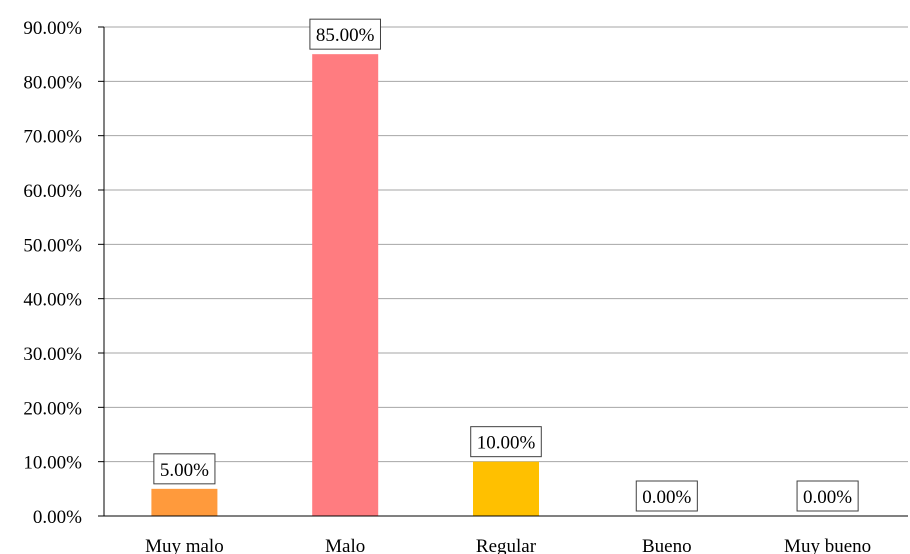  Describe the element at coordinates (667, 545) in the screenshot. I see `x-category-label: Bueno` at that location.